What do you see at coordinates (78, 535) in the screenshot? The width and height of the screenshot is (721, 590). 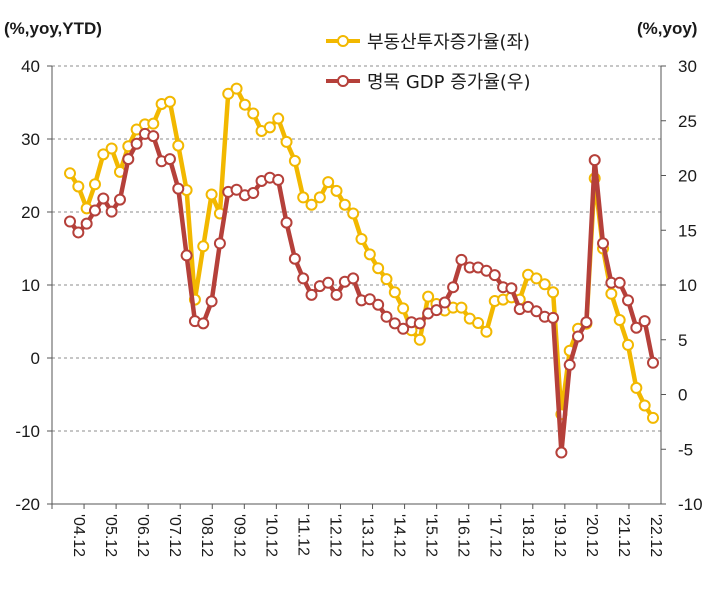 I see `x-tick-label: '04.12` at bounding box center [78, 535].